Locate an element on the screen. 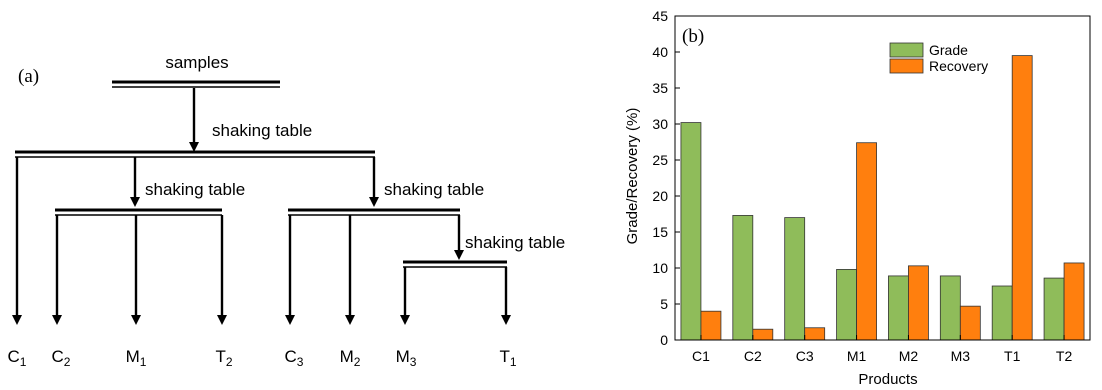 Image resolution: width=1102 pixels, height=390 pixels. y-tick-label: 40 is located at coordinates (660, 52).